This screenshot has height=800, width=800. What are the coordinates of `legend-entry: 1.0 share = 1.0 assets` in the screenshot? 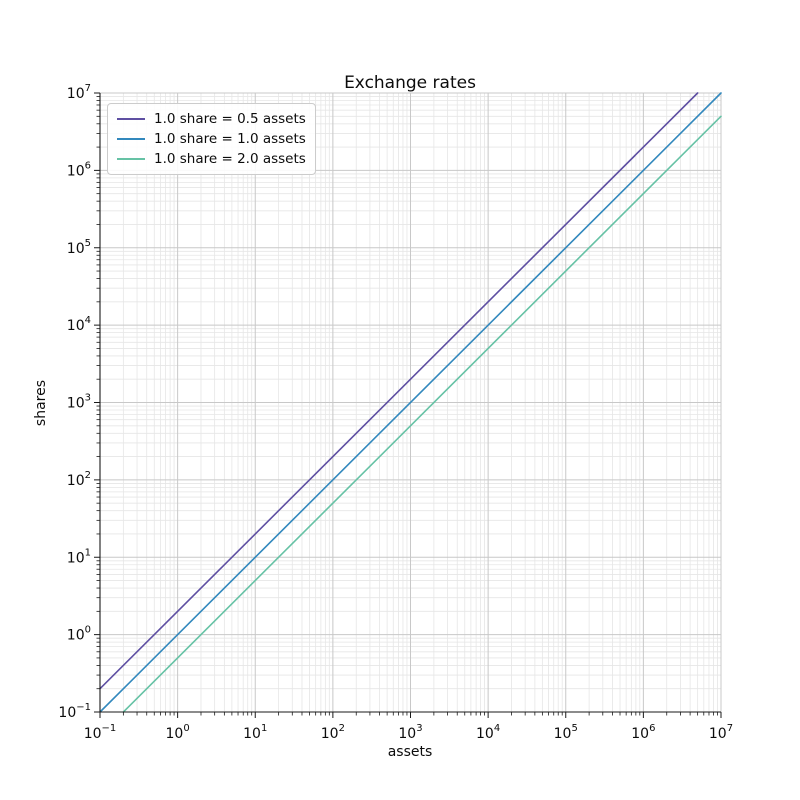 It's located at (211, 139).